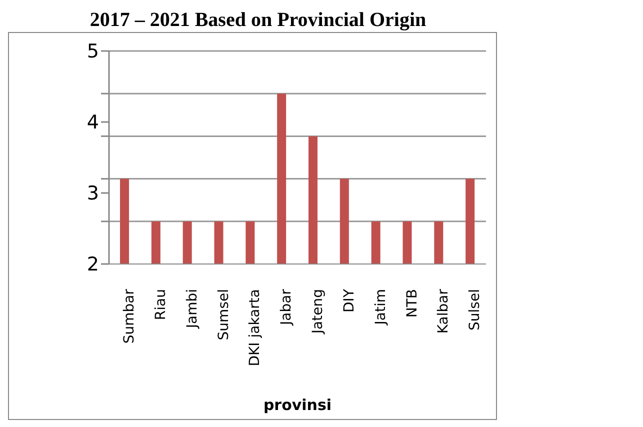 The height and width of the screenshot is (427, 643). What do you see at coordinates (92, 123) in the screenshot?
I see `y-tick-label: 4` at bounding box center [92, 123].